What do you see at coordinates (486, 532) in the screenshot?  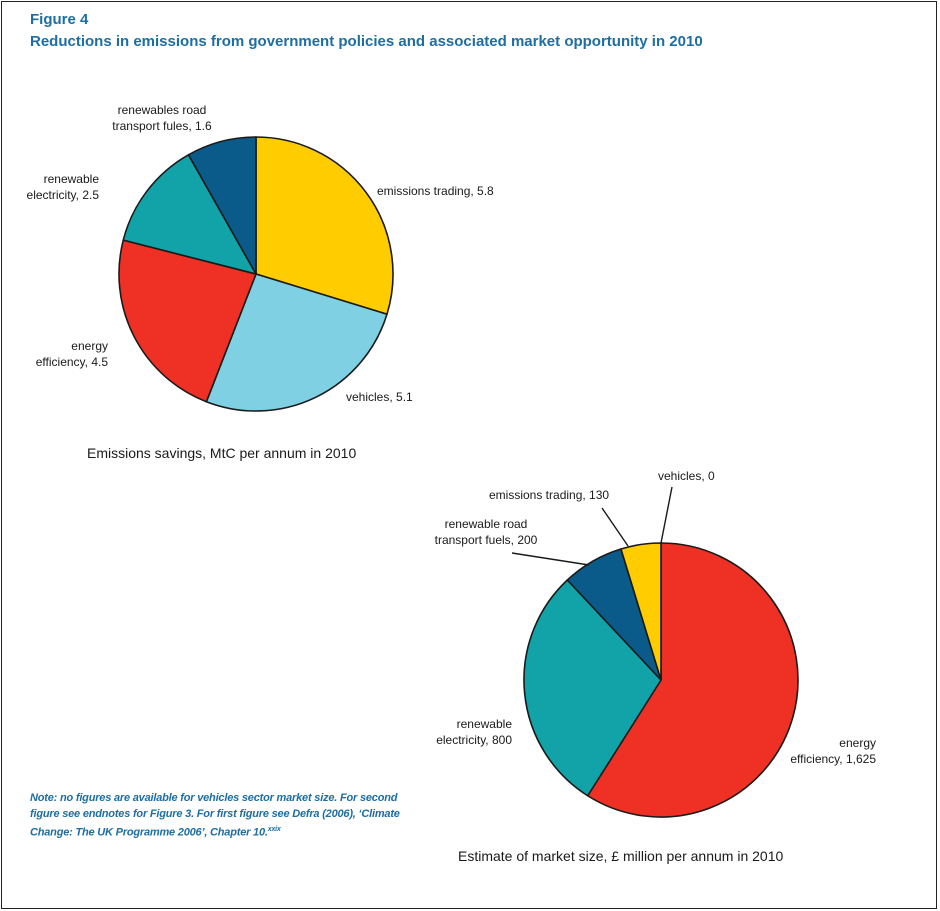 I see `slice-label: renewable road transport fuels, 200` at bounding box center [486, 532].